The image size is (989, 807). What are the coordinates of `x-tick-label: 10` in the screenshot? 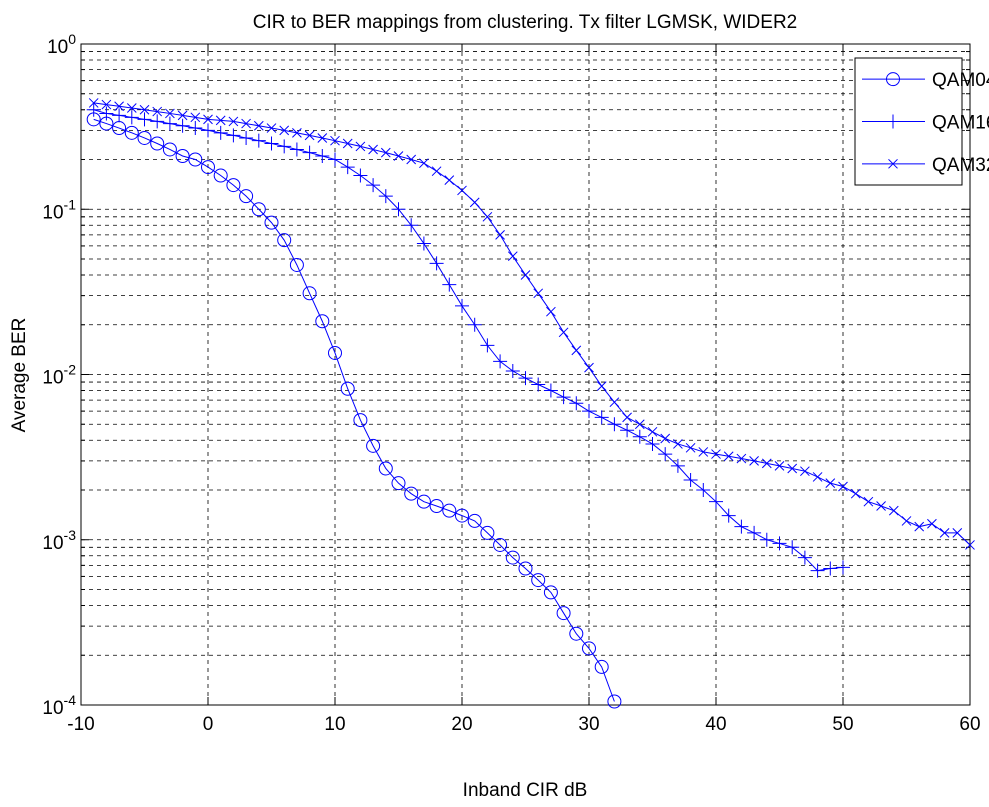 It's located at (334, 724).